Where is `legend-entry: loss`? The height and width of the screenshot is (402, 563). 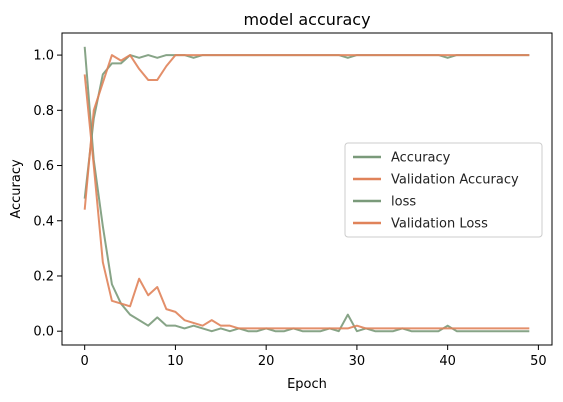 legend-entry: loss is located at coordinates (403, 202).